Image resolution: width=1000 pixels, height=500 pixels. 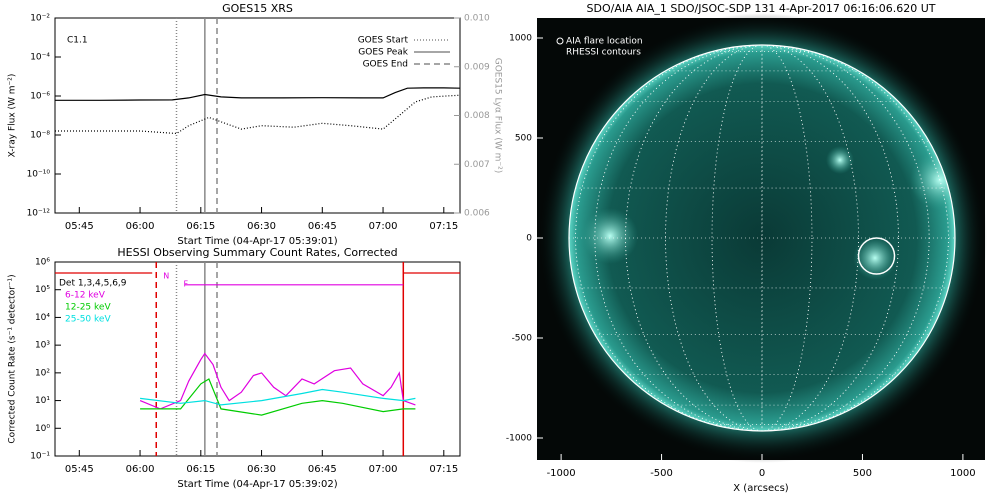 I want to click on annotation: N, so click(x=166, y=276).